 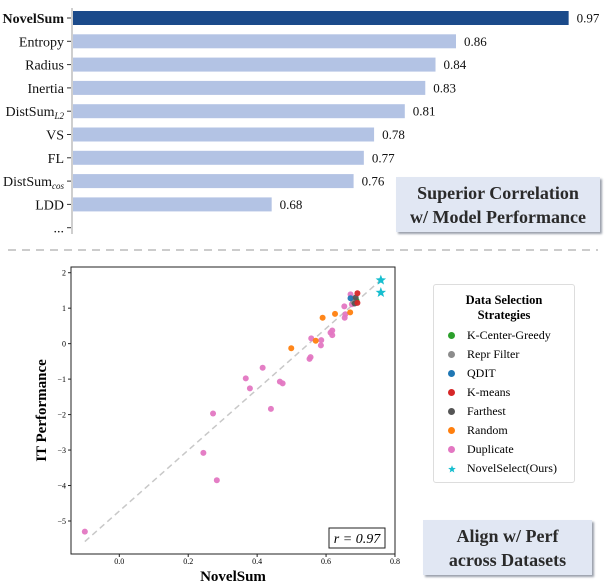 I want to click on category-label: Entropy, so click(x=41, y=42).